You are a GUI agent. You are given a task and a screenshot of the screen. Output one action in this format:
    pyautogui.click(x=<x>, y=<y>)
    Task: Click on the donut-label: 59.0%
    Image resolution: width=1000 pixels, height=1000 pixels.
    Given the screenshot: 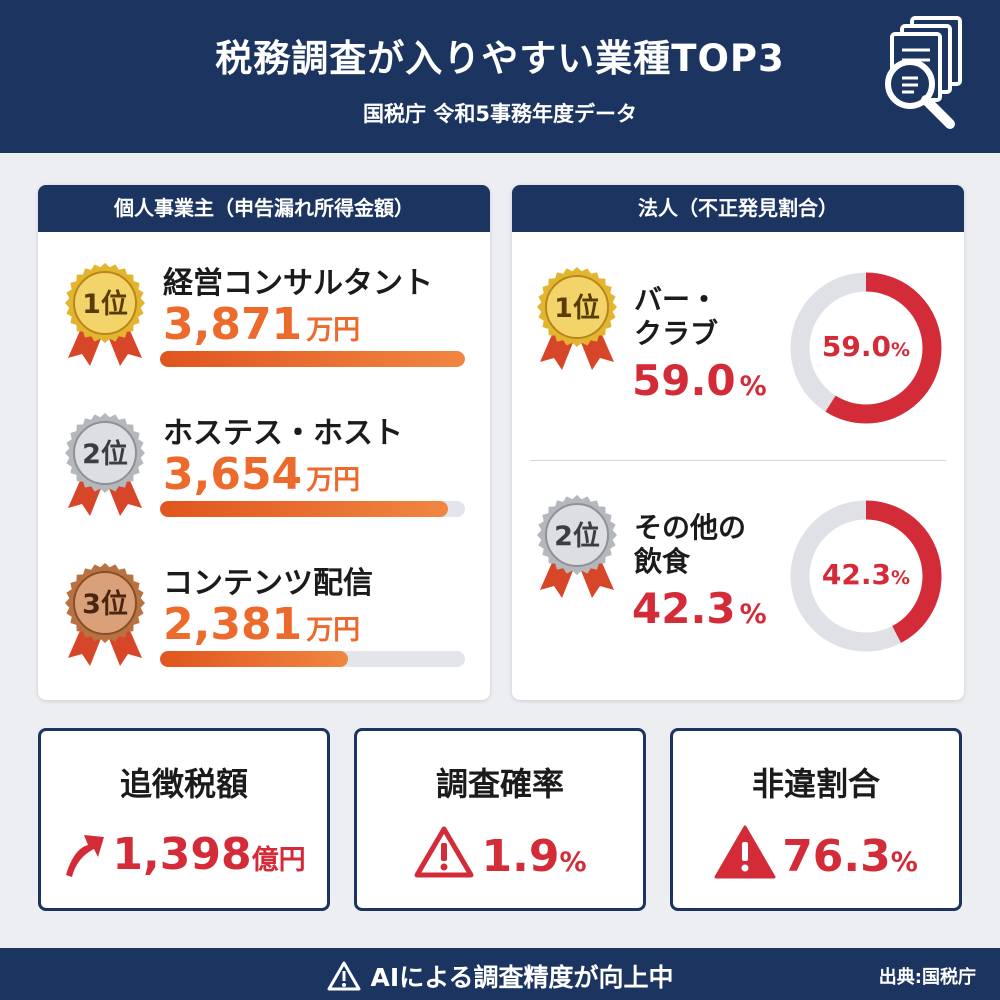 What is the action you would take?
    pyautogui.click(x=866, y=346)
    